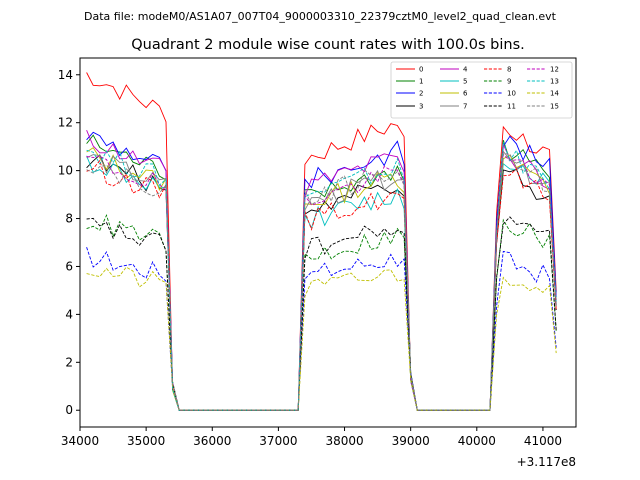 The width and height of the screenshot is (640, 480). What do you see at coordinates (421, 94) in the screenshot?
I see `legend-label-2: 2` at bounding box center [421, 94].